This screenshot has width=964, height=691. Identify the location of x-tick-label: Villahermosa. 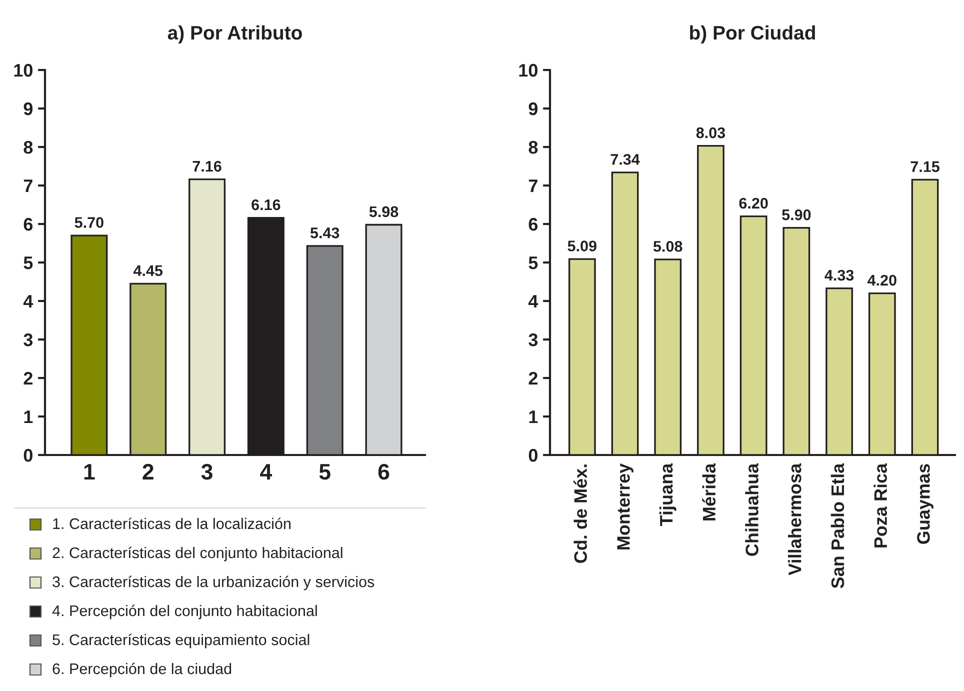
(795, 519).